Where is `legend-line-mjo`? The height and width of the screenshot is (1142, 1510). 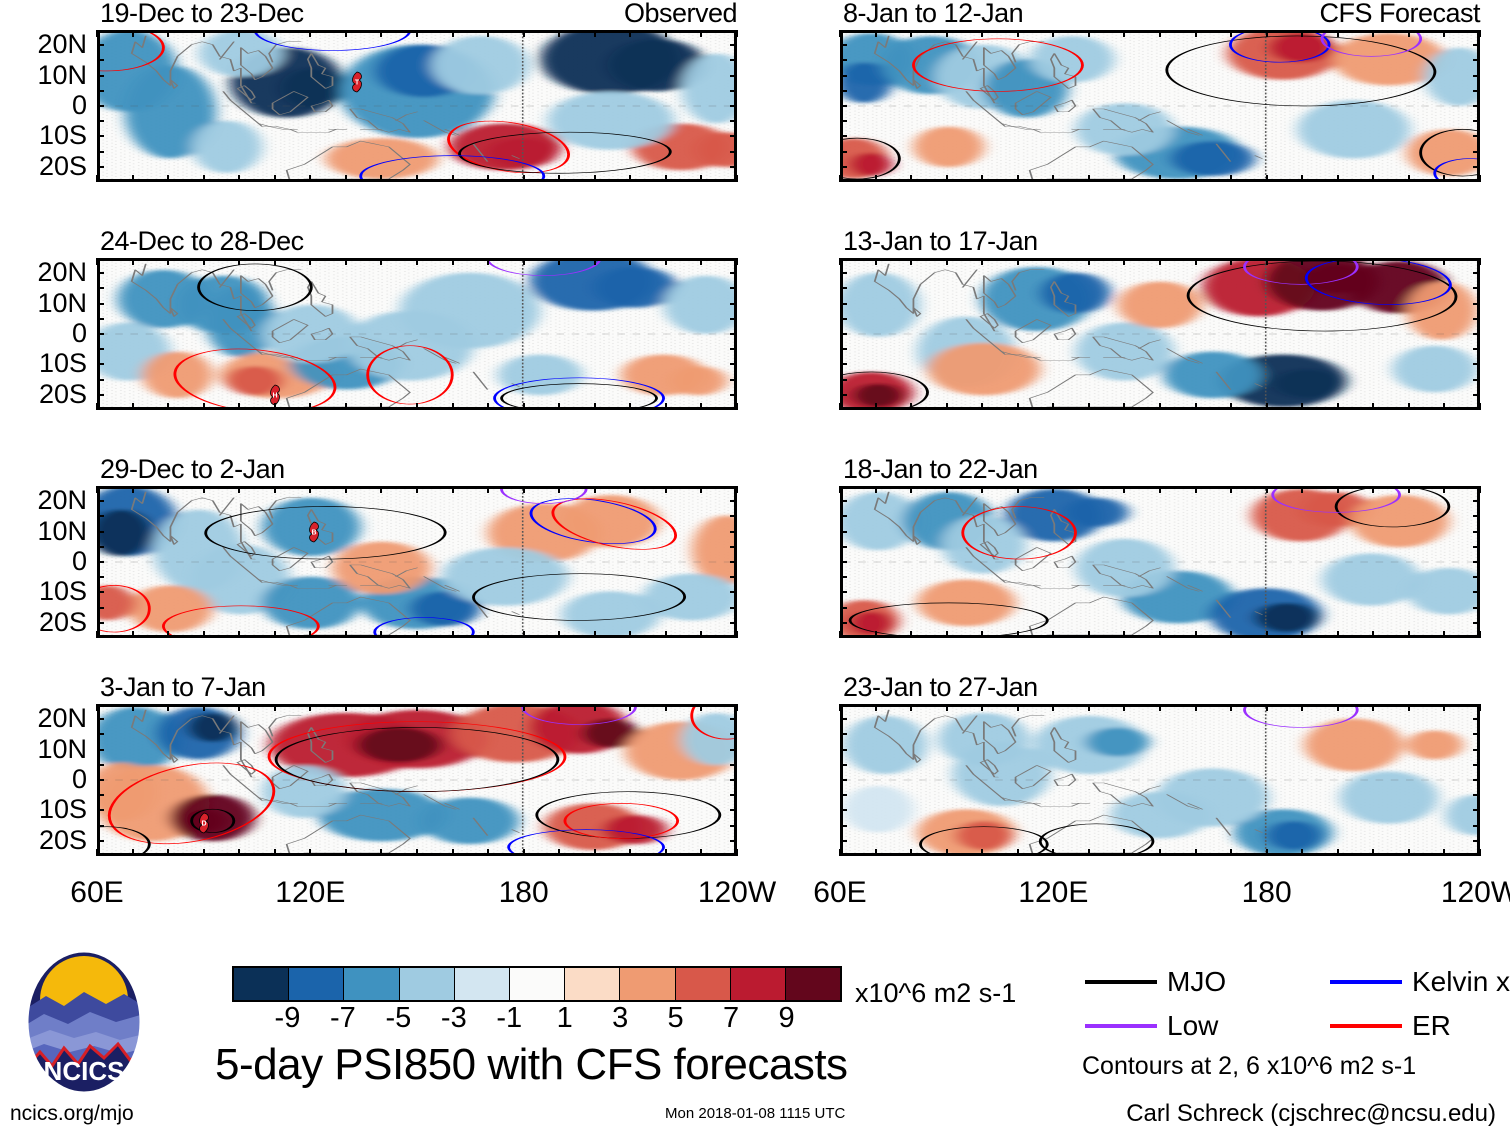 legend-line-mjo is located at coordinates (1121, 982).